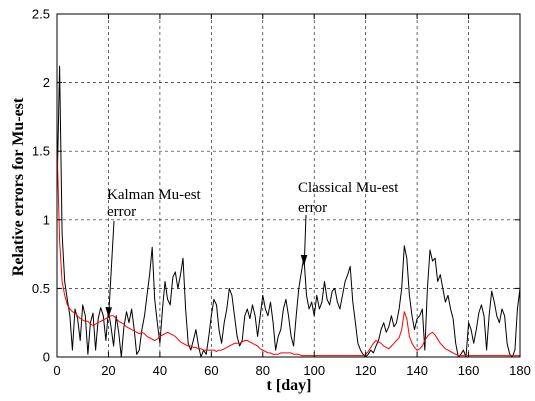 This screenshot has width=535, height=401. Describe the element at coordinates (469, 370) in the screenshot. I see `x-tick-label: 160` at that location.